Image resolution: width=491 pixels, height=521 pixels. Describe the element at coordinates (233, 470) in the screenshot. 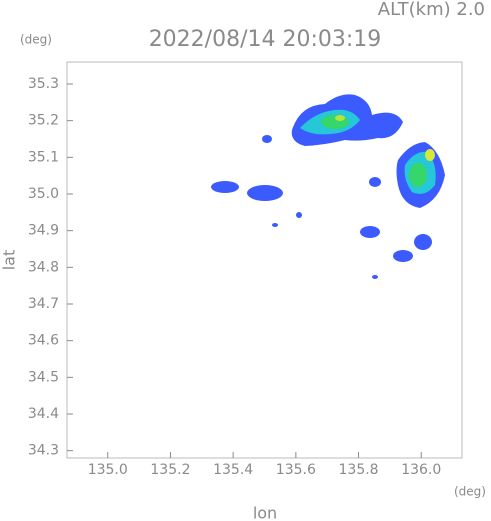

I see `x-tick-label: 135.4` at that location.